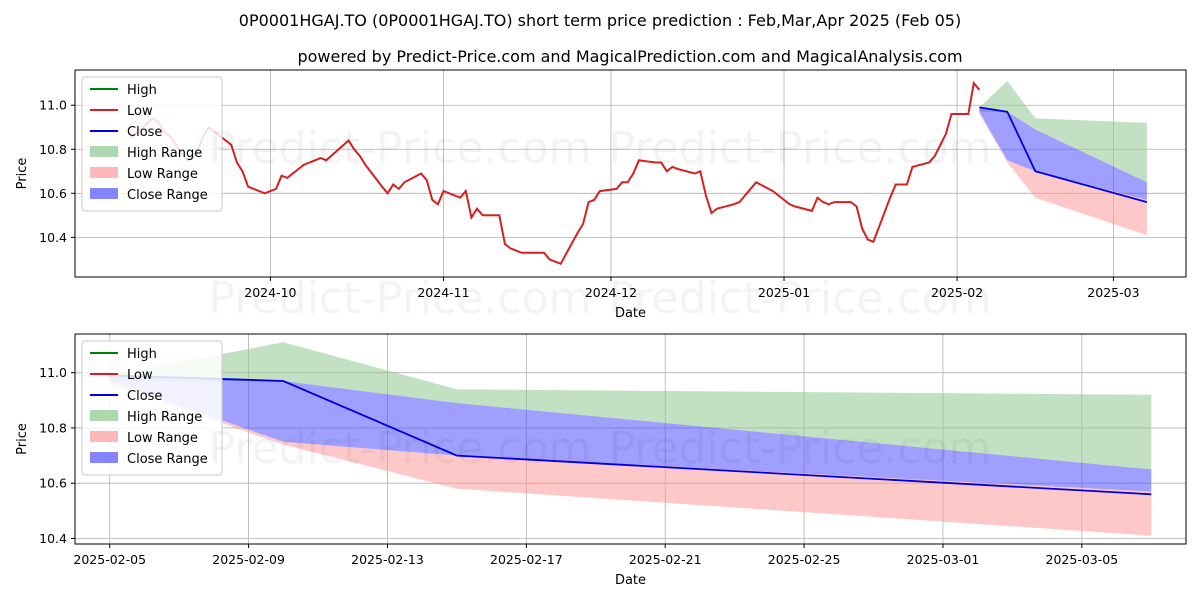 The height and width of the screenshot is (600, 1200). What do you see at coordinates (1113, 292) in the screenshot?
I see `x-tick-label: 2025-03` at bounding box center [1113, 292].